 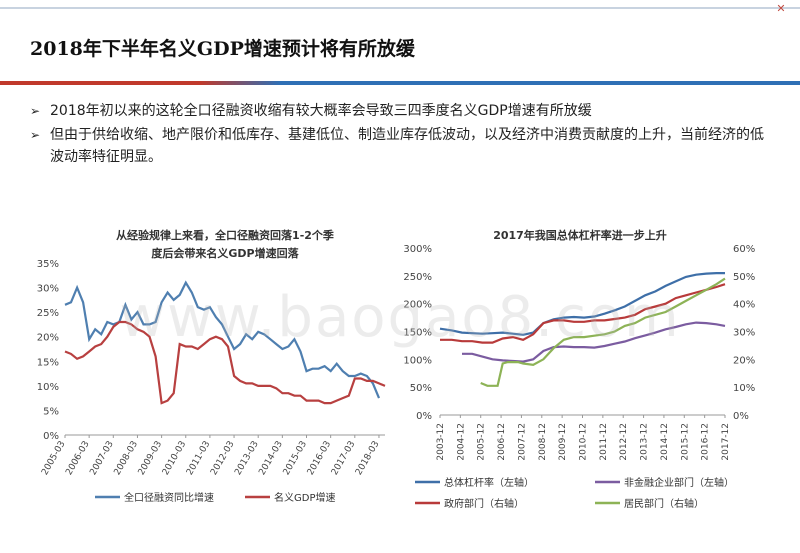 I want to click on y-left-tick-label: 0%, so click(x=424, y=416).